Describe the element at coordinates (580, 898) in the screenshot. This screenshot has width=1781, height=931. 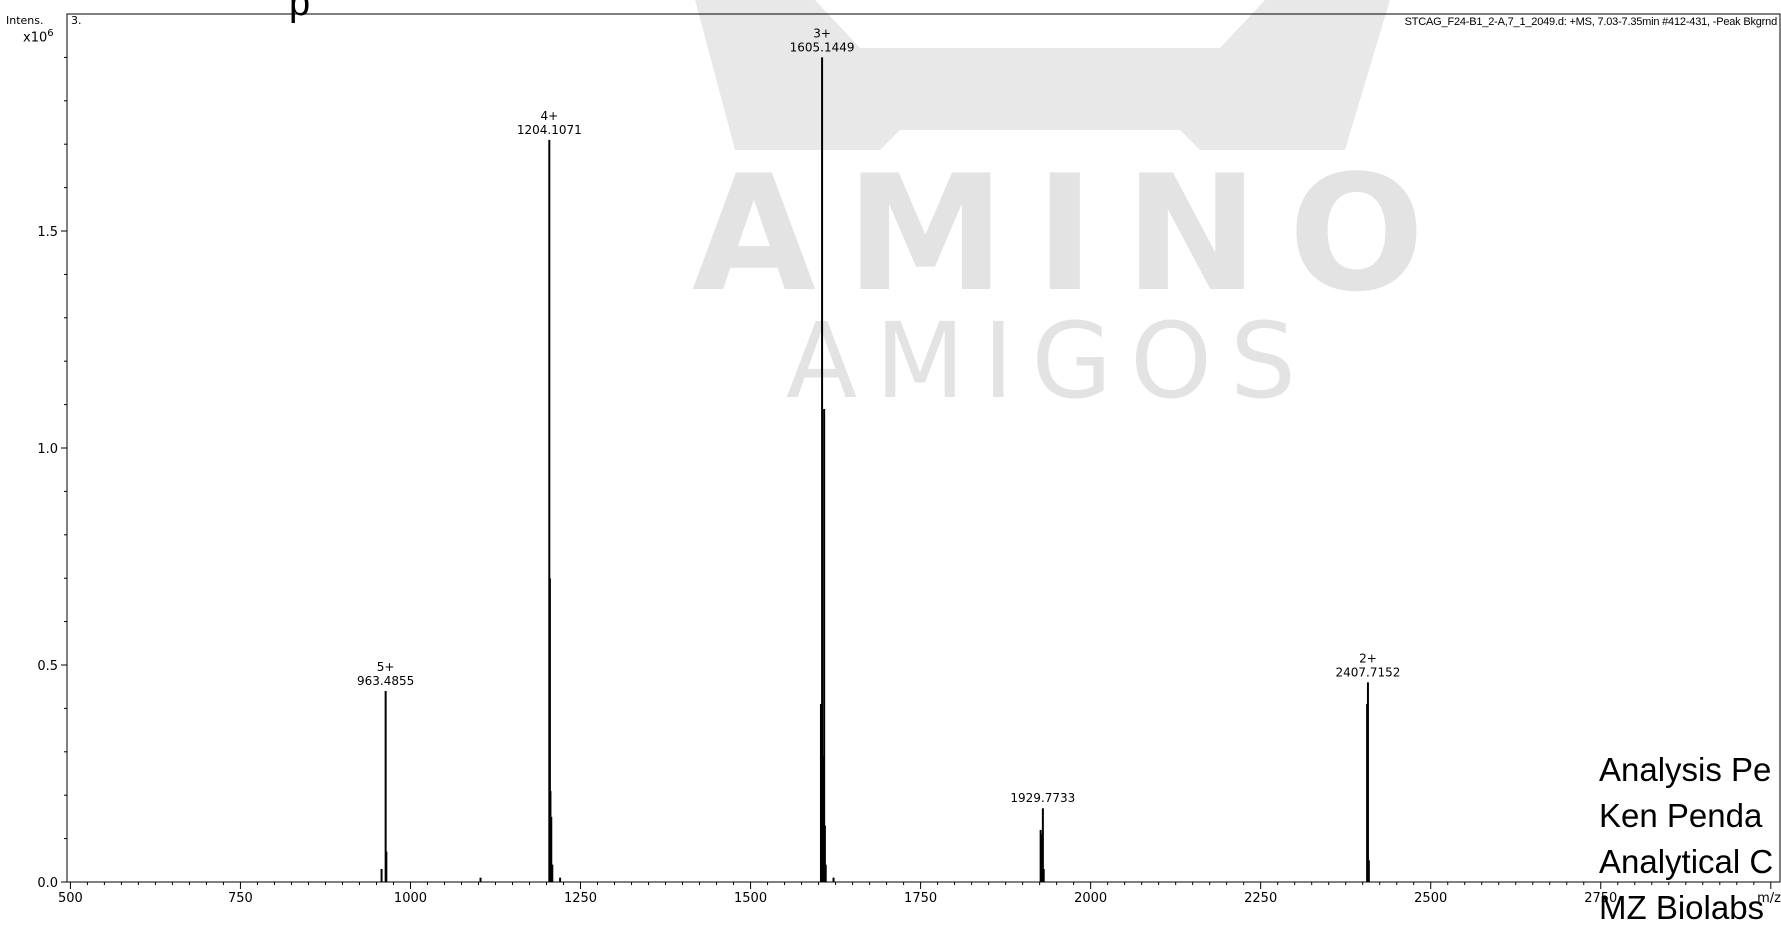
I see `x-tick-label: 1250` at that location.